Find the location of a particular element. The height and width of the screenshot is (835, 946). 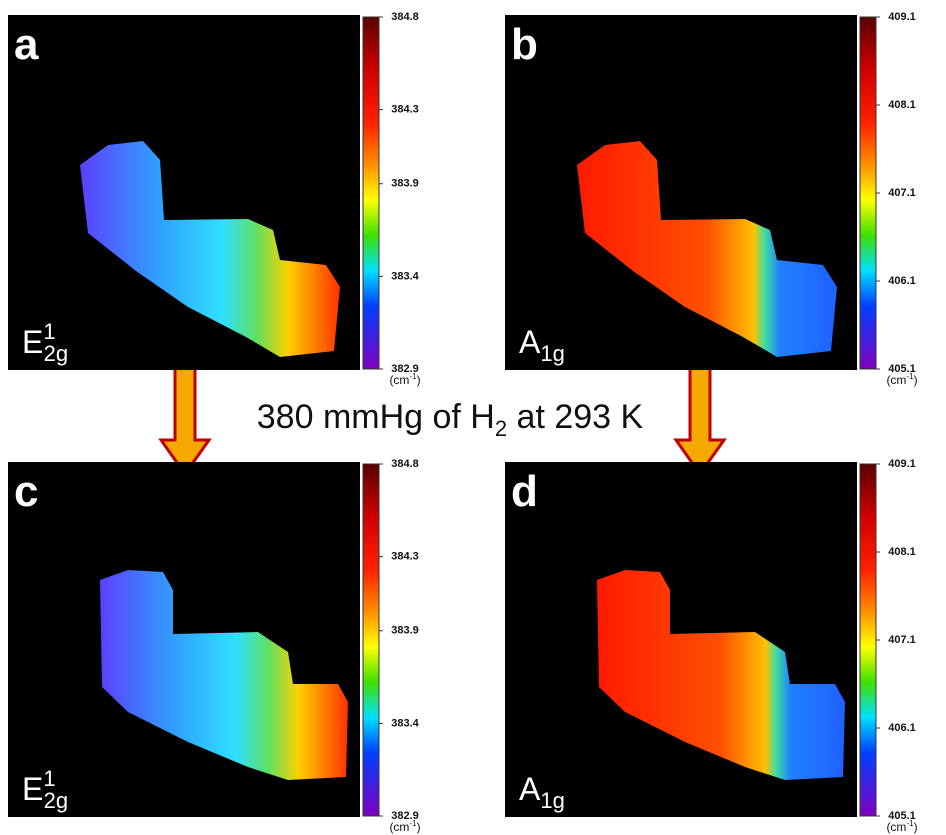

panel-letter: d is located at coordinates (524, 491).